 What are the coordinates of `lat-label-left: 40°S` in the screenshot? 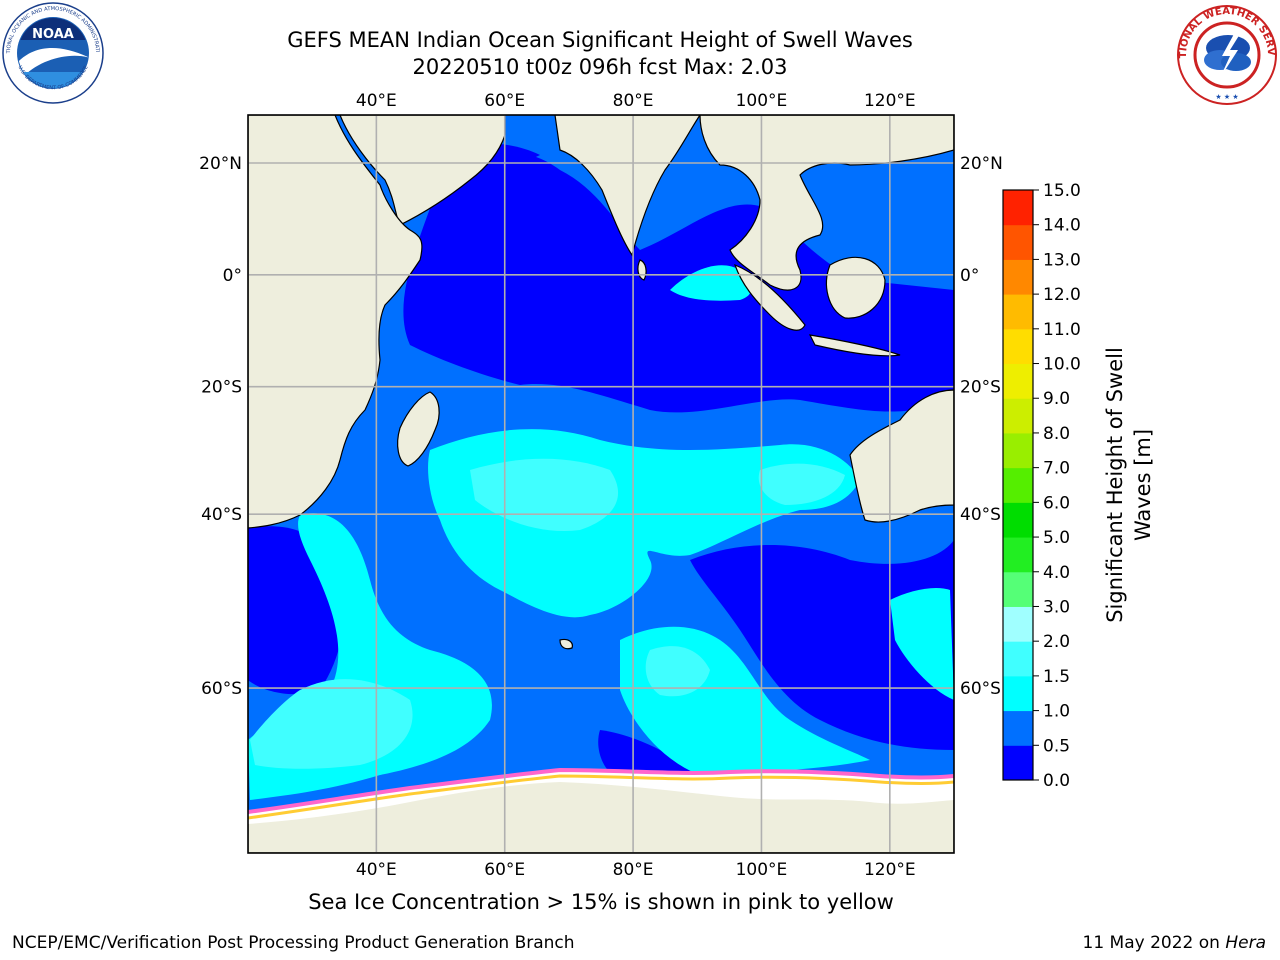 It's located at (221, 515).